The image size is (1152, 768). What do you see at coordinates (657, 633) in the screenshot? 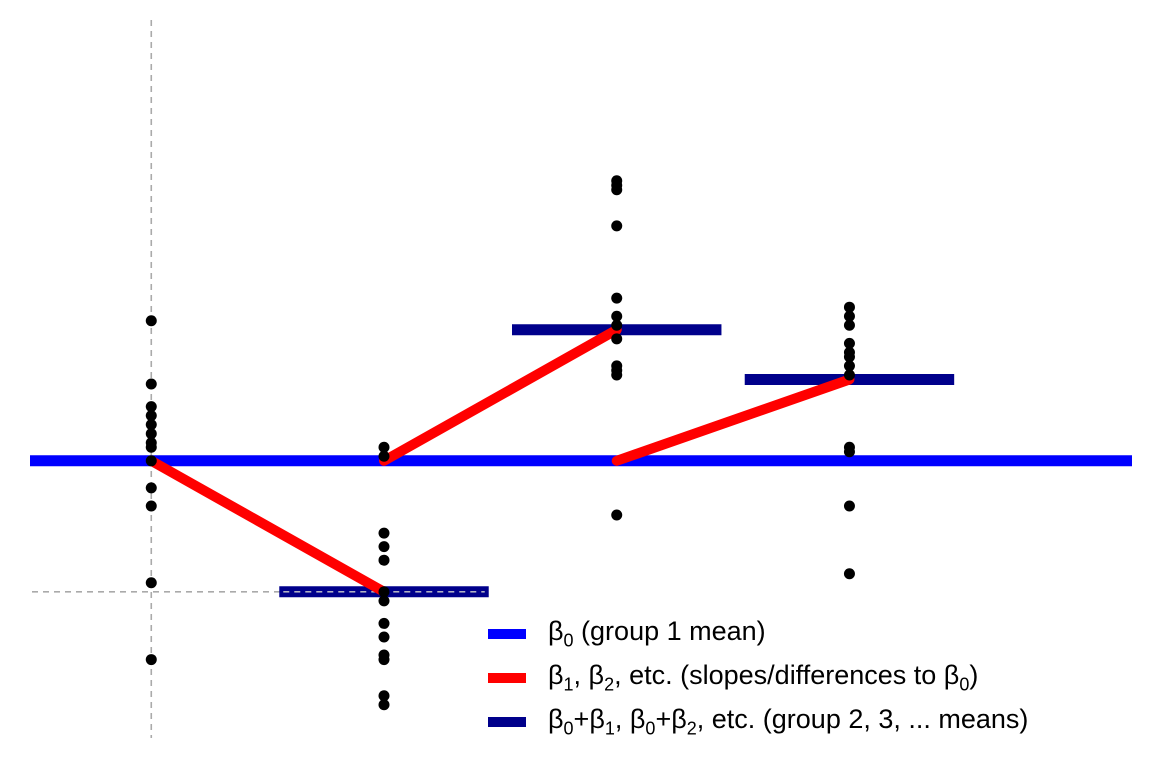
I see `legend-label: β0 (group 1 mean)` at bounding box center [657, 633].